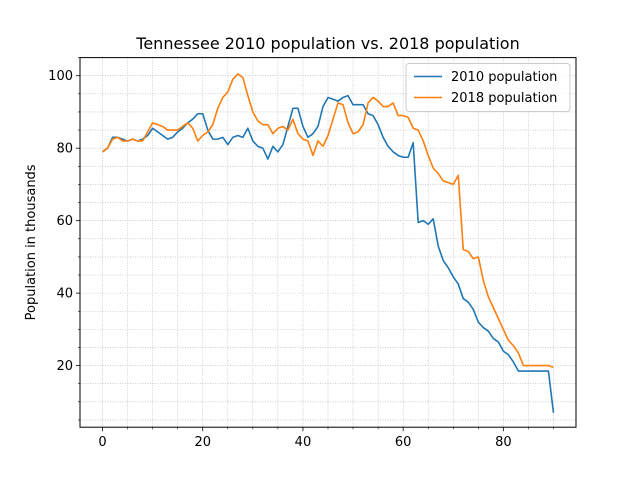 Image resolution: width=640 pixels, height=480 pixels. I want to click on x-tick-label: 40, so click(303, 442).